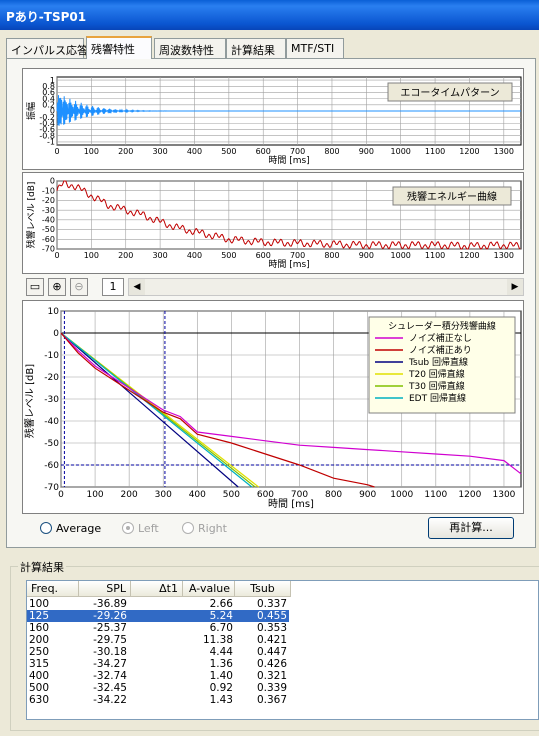  I want to click on radio-left: Left, so click(140, 529).